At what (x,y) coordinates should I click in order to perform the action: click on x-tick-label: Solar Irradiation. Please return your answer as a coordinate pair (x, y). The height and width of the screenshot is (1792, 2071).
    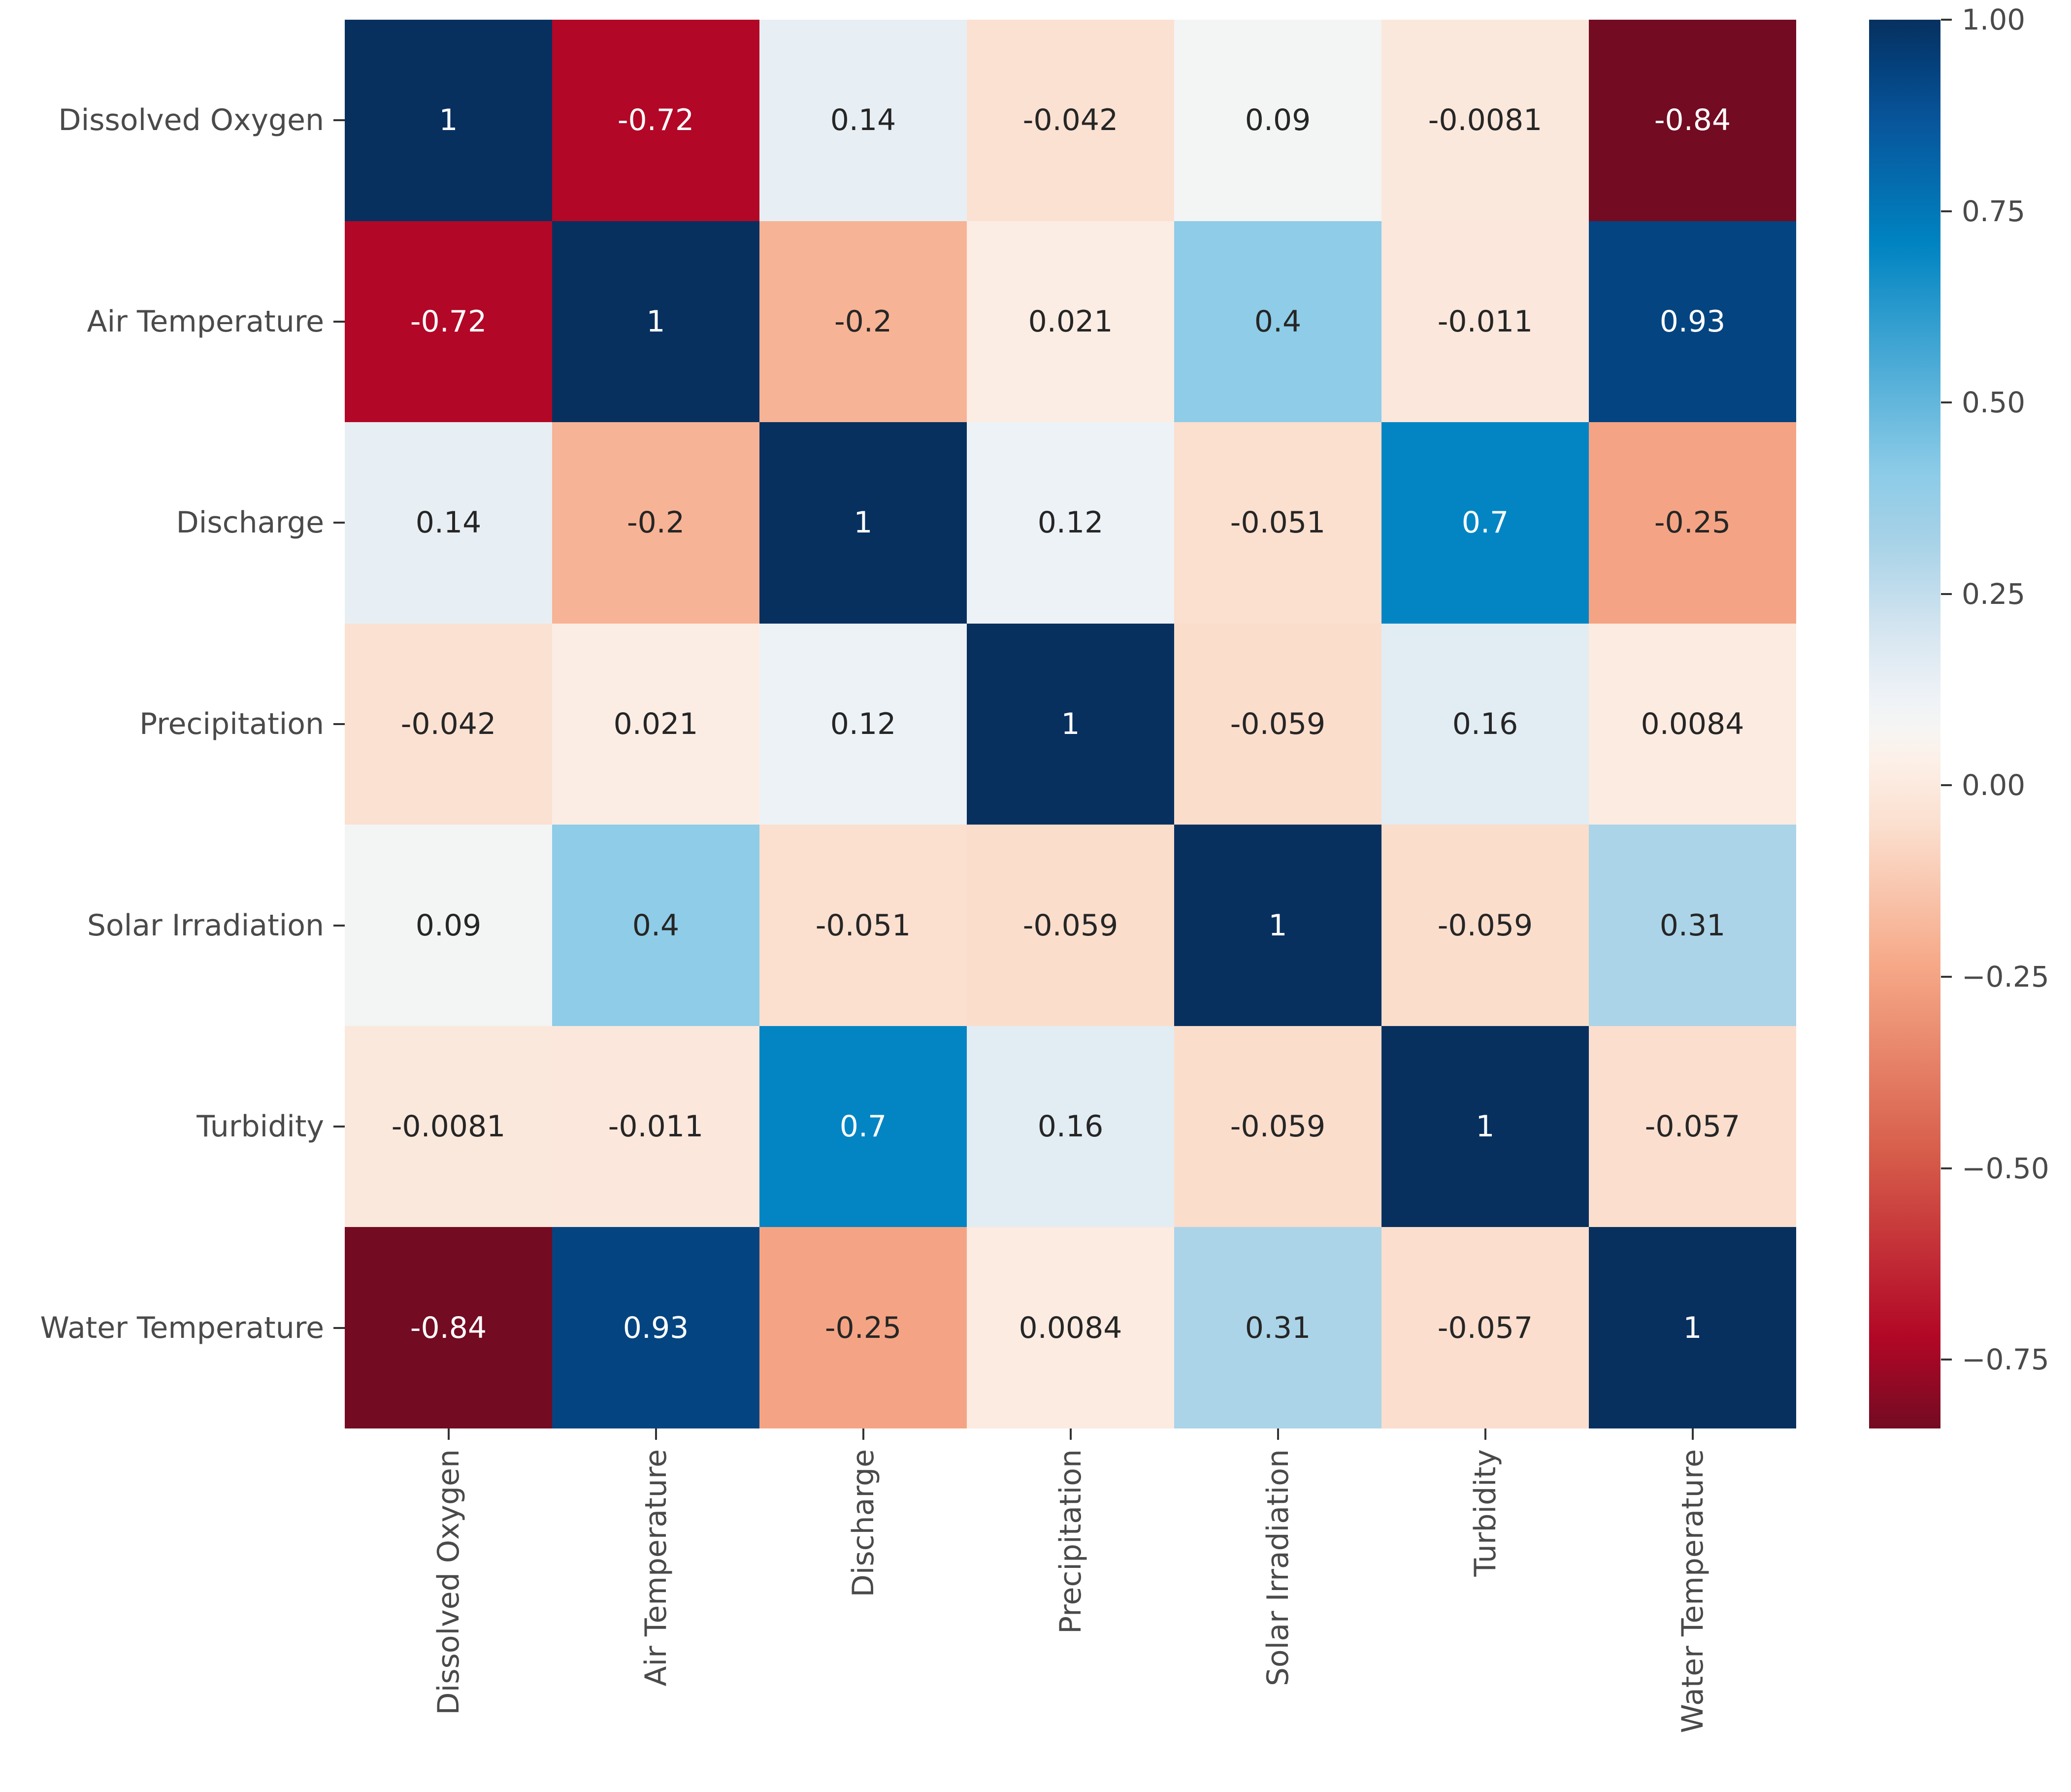
    Looking at the image, I should click on (1278, 1568).